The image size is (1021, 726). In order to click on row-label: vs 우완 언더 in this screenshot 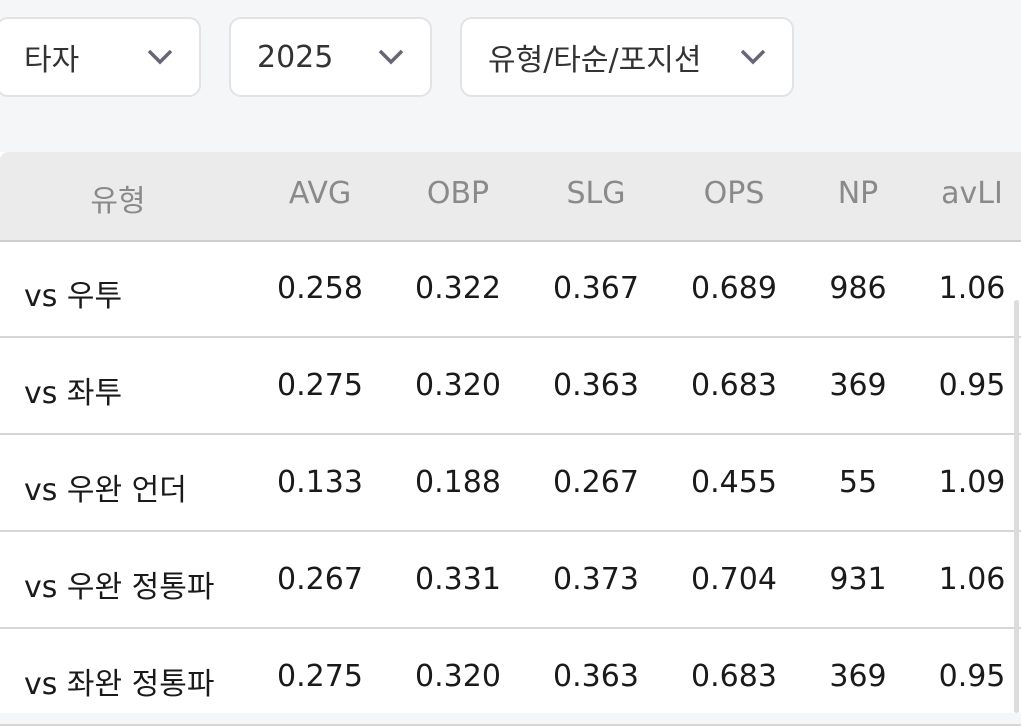, I will do `click(105, 490)`.